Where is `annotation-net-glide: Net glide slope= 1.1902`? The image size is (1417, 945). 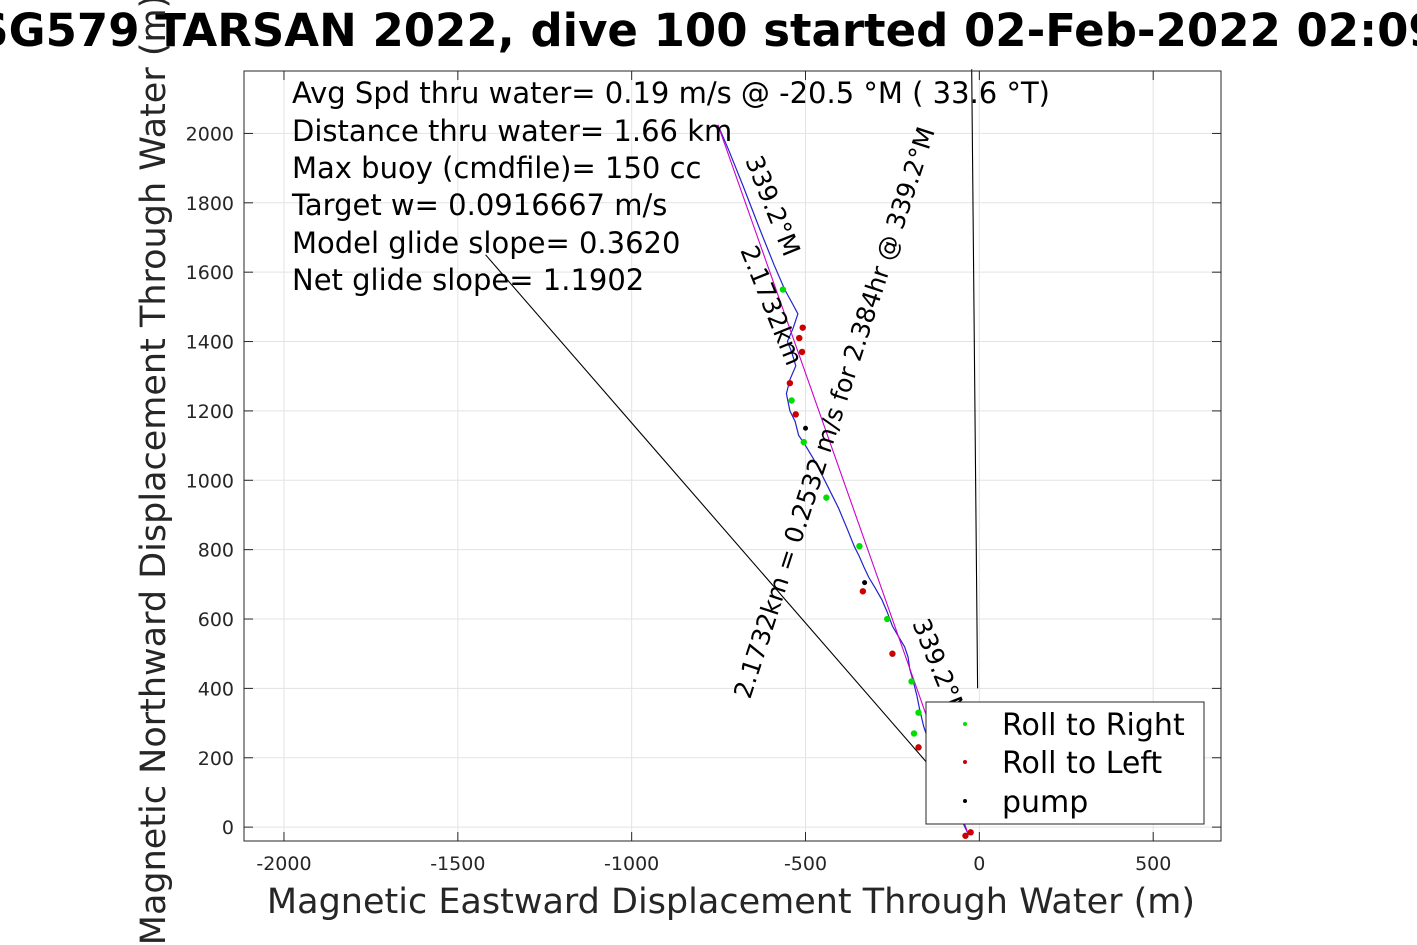
annotation-net-glide: Net glide slope= 1.1902 is located at coordinates (468, 280).